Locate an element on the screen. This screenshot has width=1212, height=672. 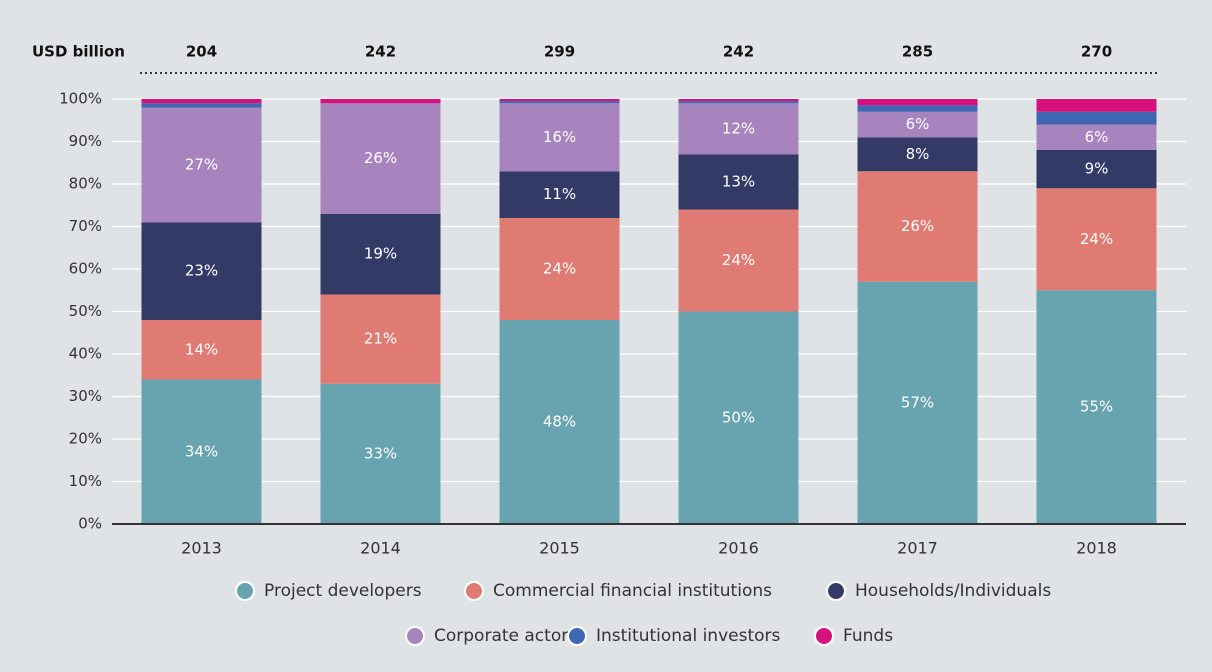
data-label: 12% is located at coordinates (738, 128).